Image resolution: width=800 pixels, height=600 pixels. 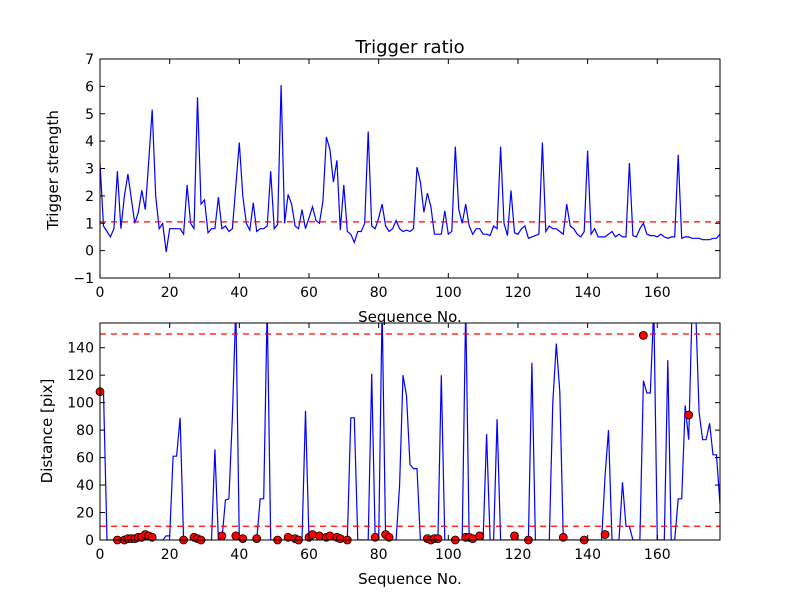 What do you see at coordinates (410, 579) in the screenshot?
I see `distance-x-axis-label: Sequence No.` at bounding box center [410, 579].